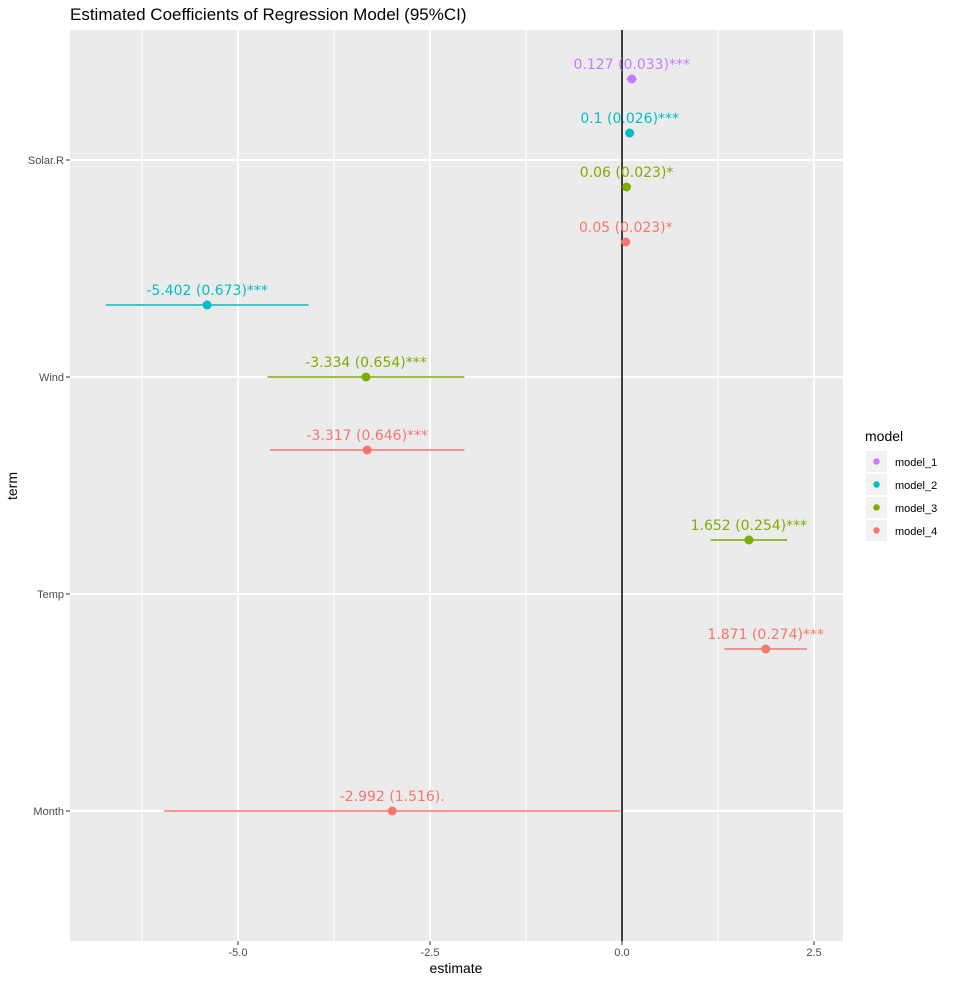 Image resolution: width=958 pixels, height=983 pixels. I want to click on y-tick-label: Temp, so click(50, 595).